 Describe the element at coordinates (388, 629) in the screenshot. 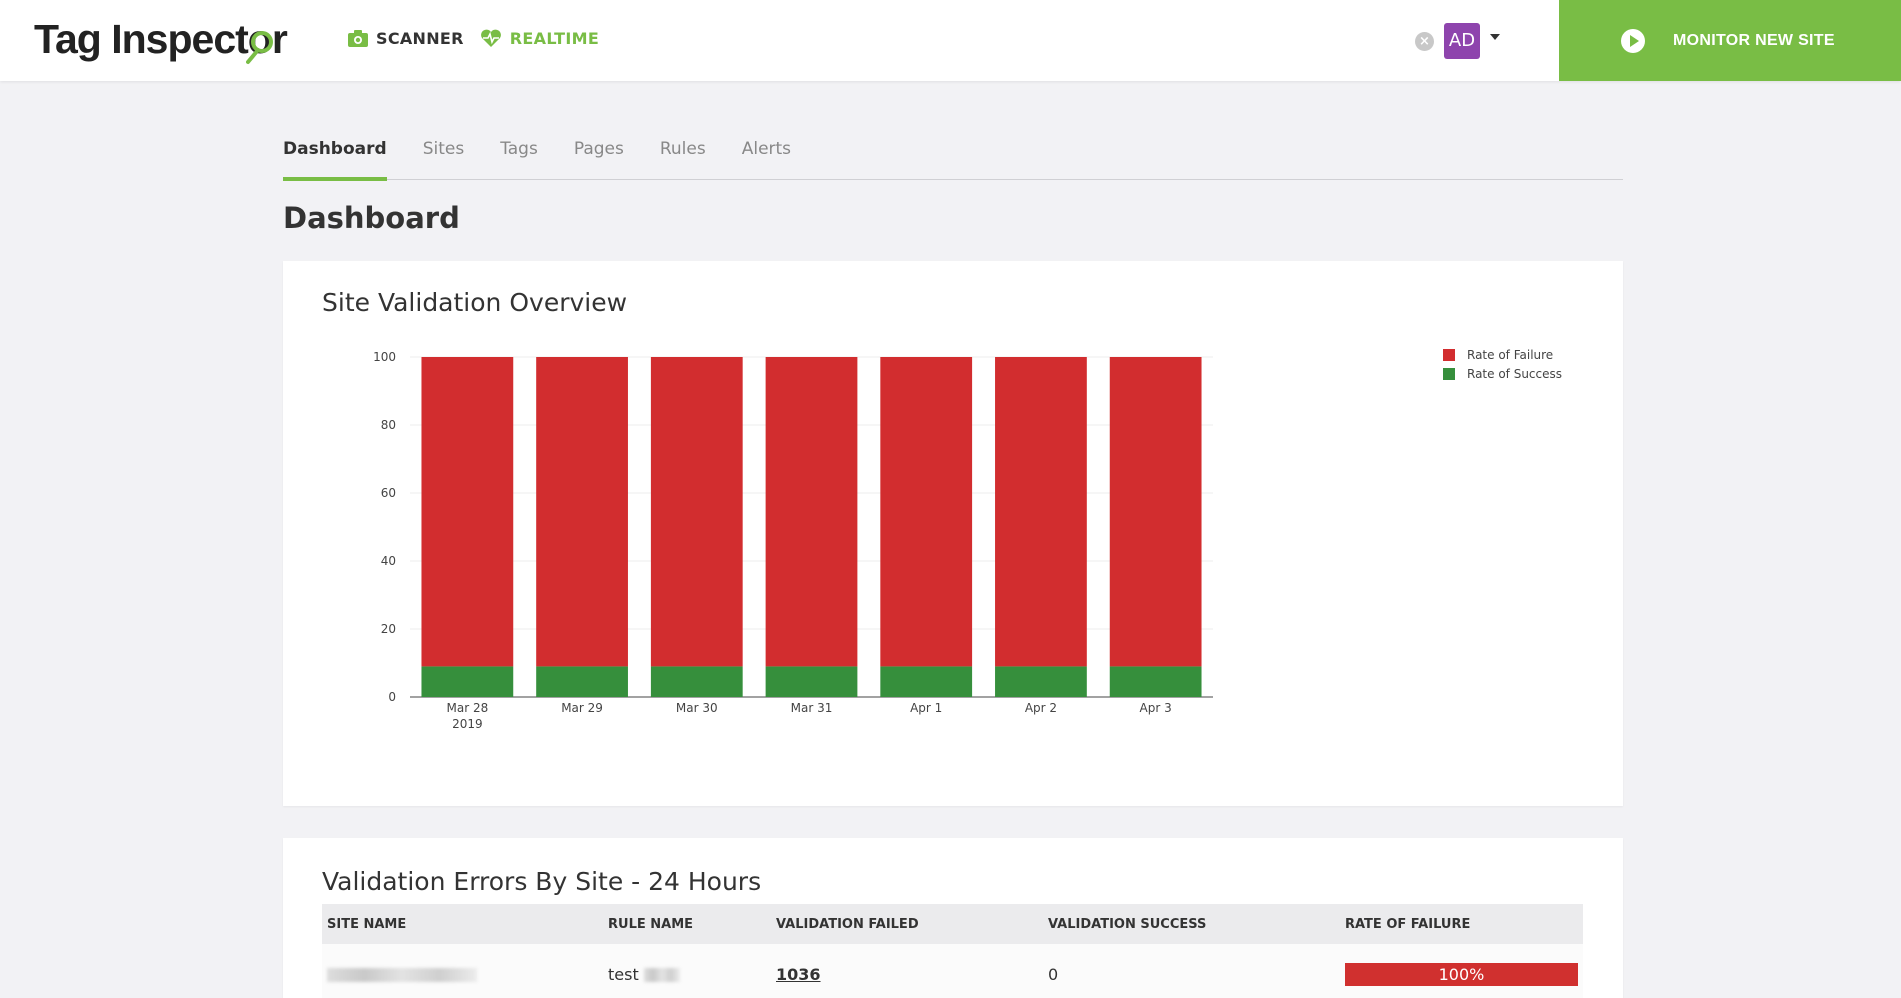

I see `y-tick-label: 20` at that location.